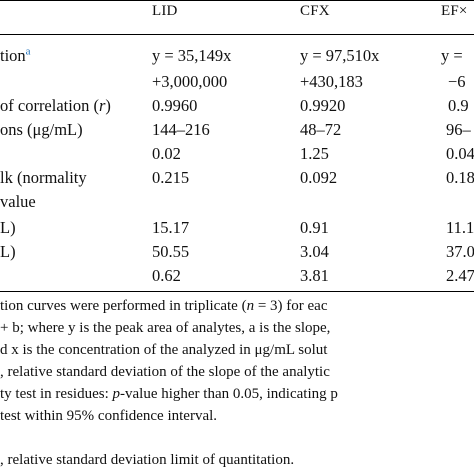  I want to click on row-label-normality: lk (normality, so click(43, 177).